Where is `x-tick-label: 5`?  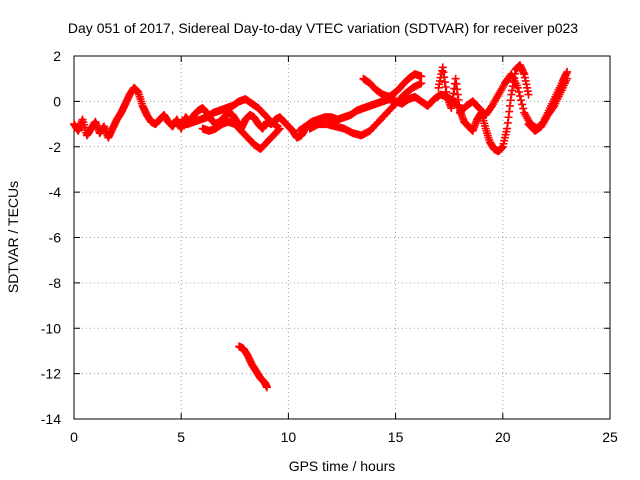
x-tick-label: 5 is located at coordinates (181, 437).